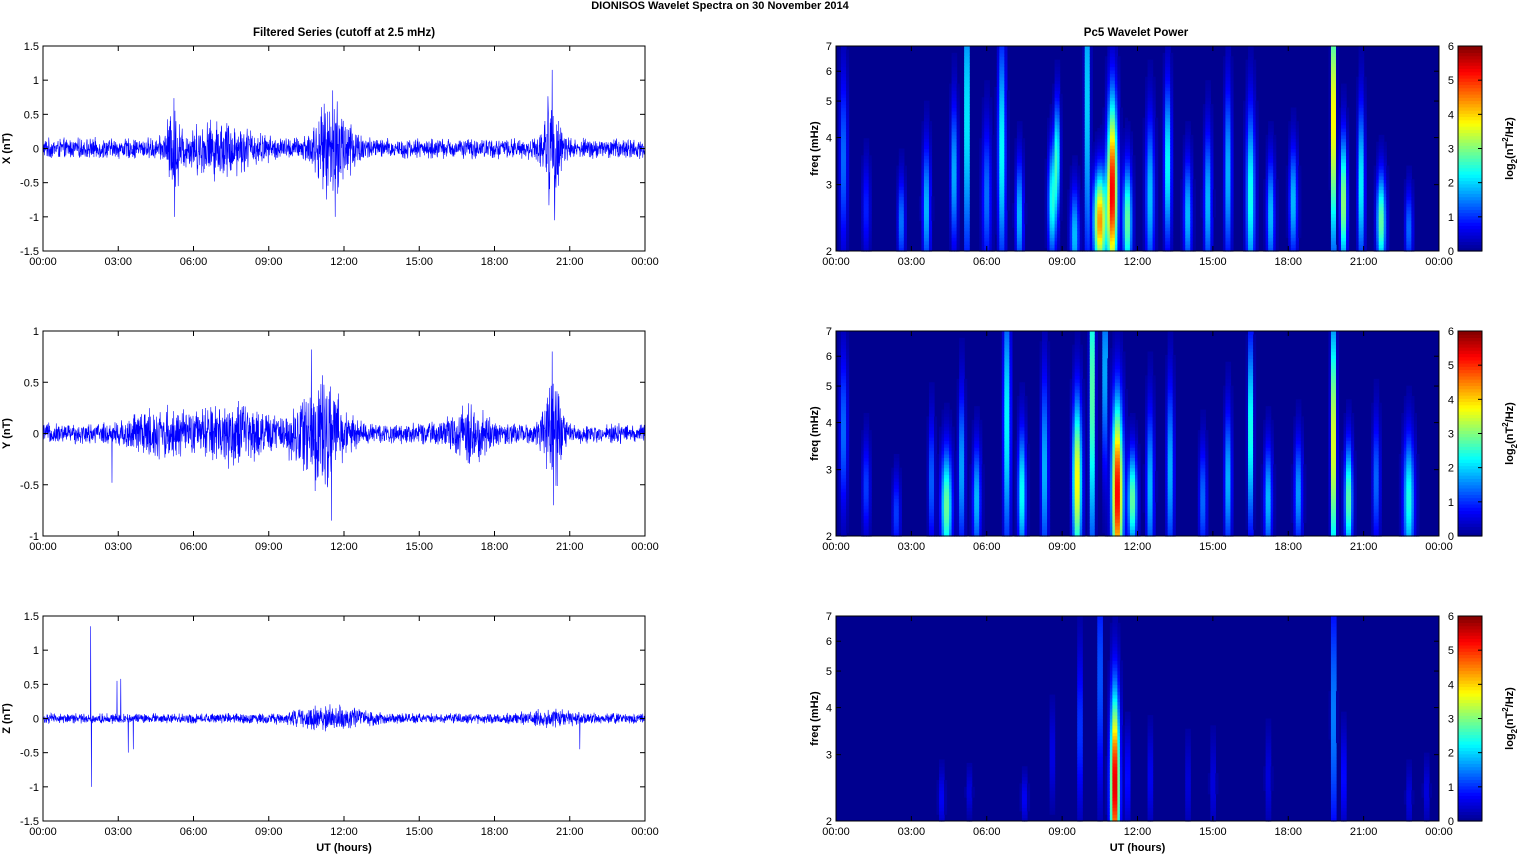 The width and height of the screenshot is (1521, 854). What do you see at coordinates (118, 547) in the screenshot?
I see `y-series-xtick-label: 03:00` at bounding box center [118, 547].